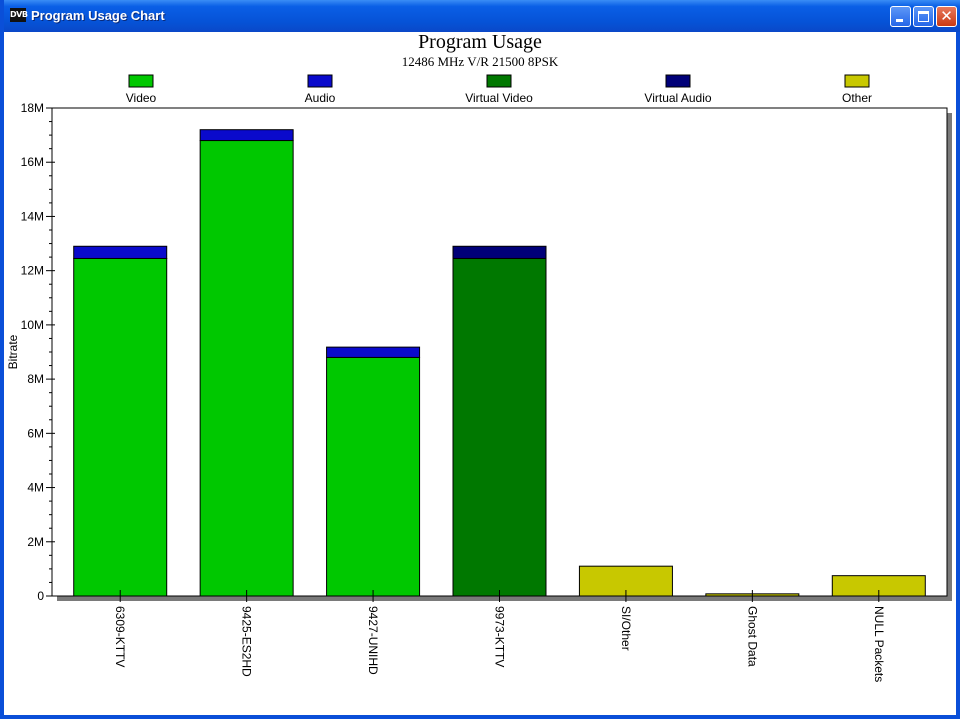  What do you see at coordinates (141, 98) in the screenshot?
I see `legend-label: Video` at bounding box center [141, 98].